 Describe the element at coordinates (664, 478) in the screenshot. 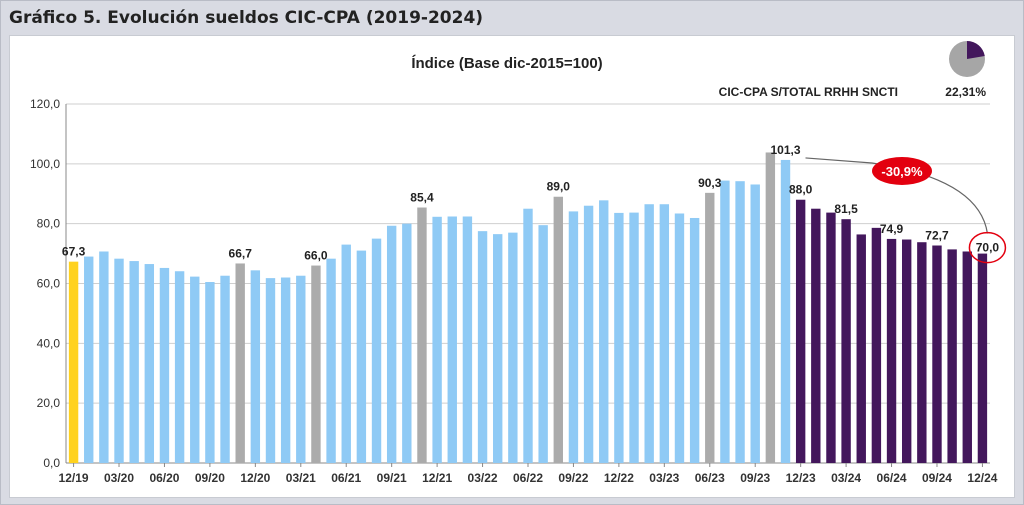

I see `x-tick-label: 03/23` at that location.